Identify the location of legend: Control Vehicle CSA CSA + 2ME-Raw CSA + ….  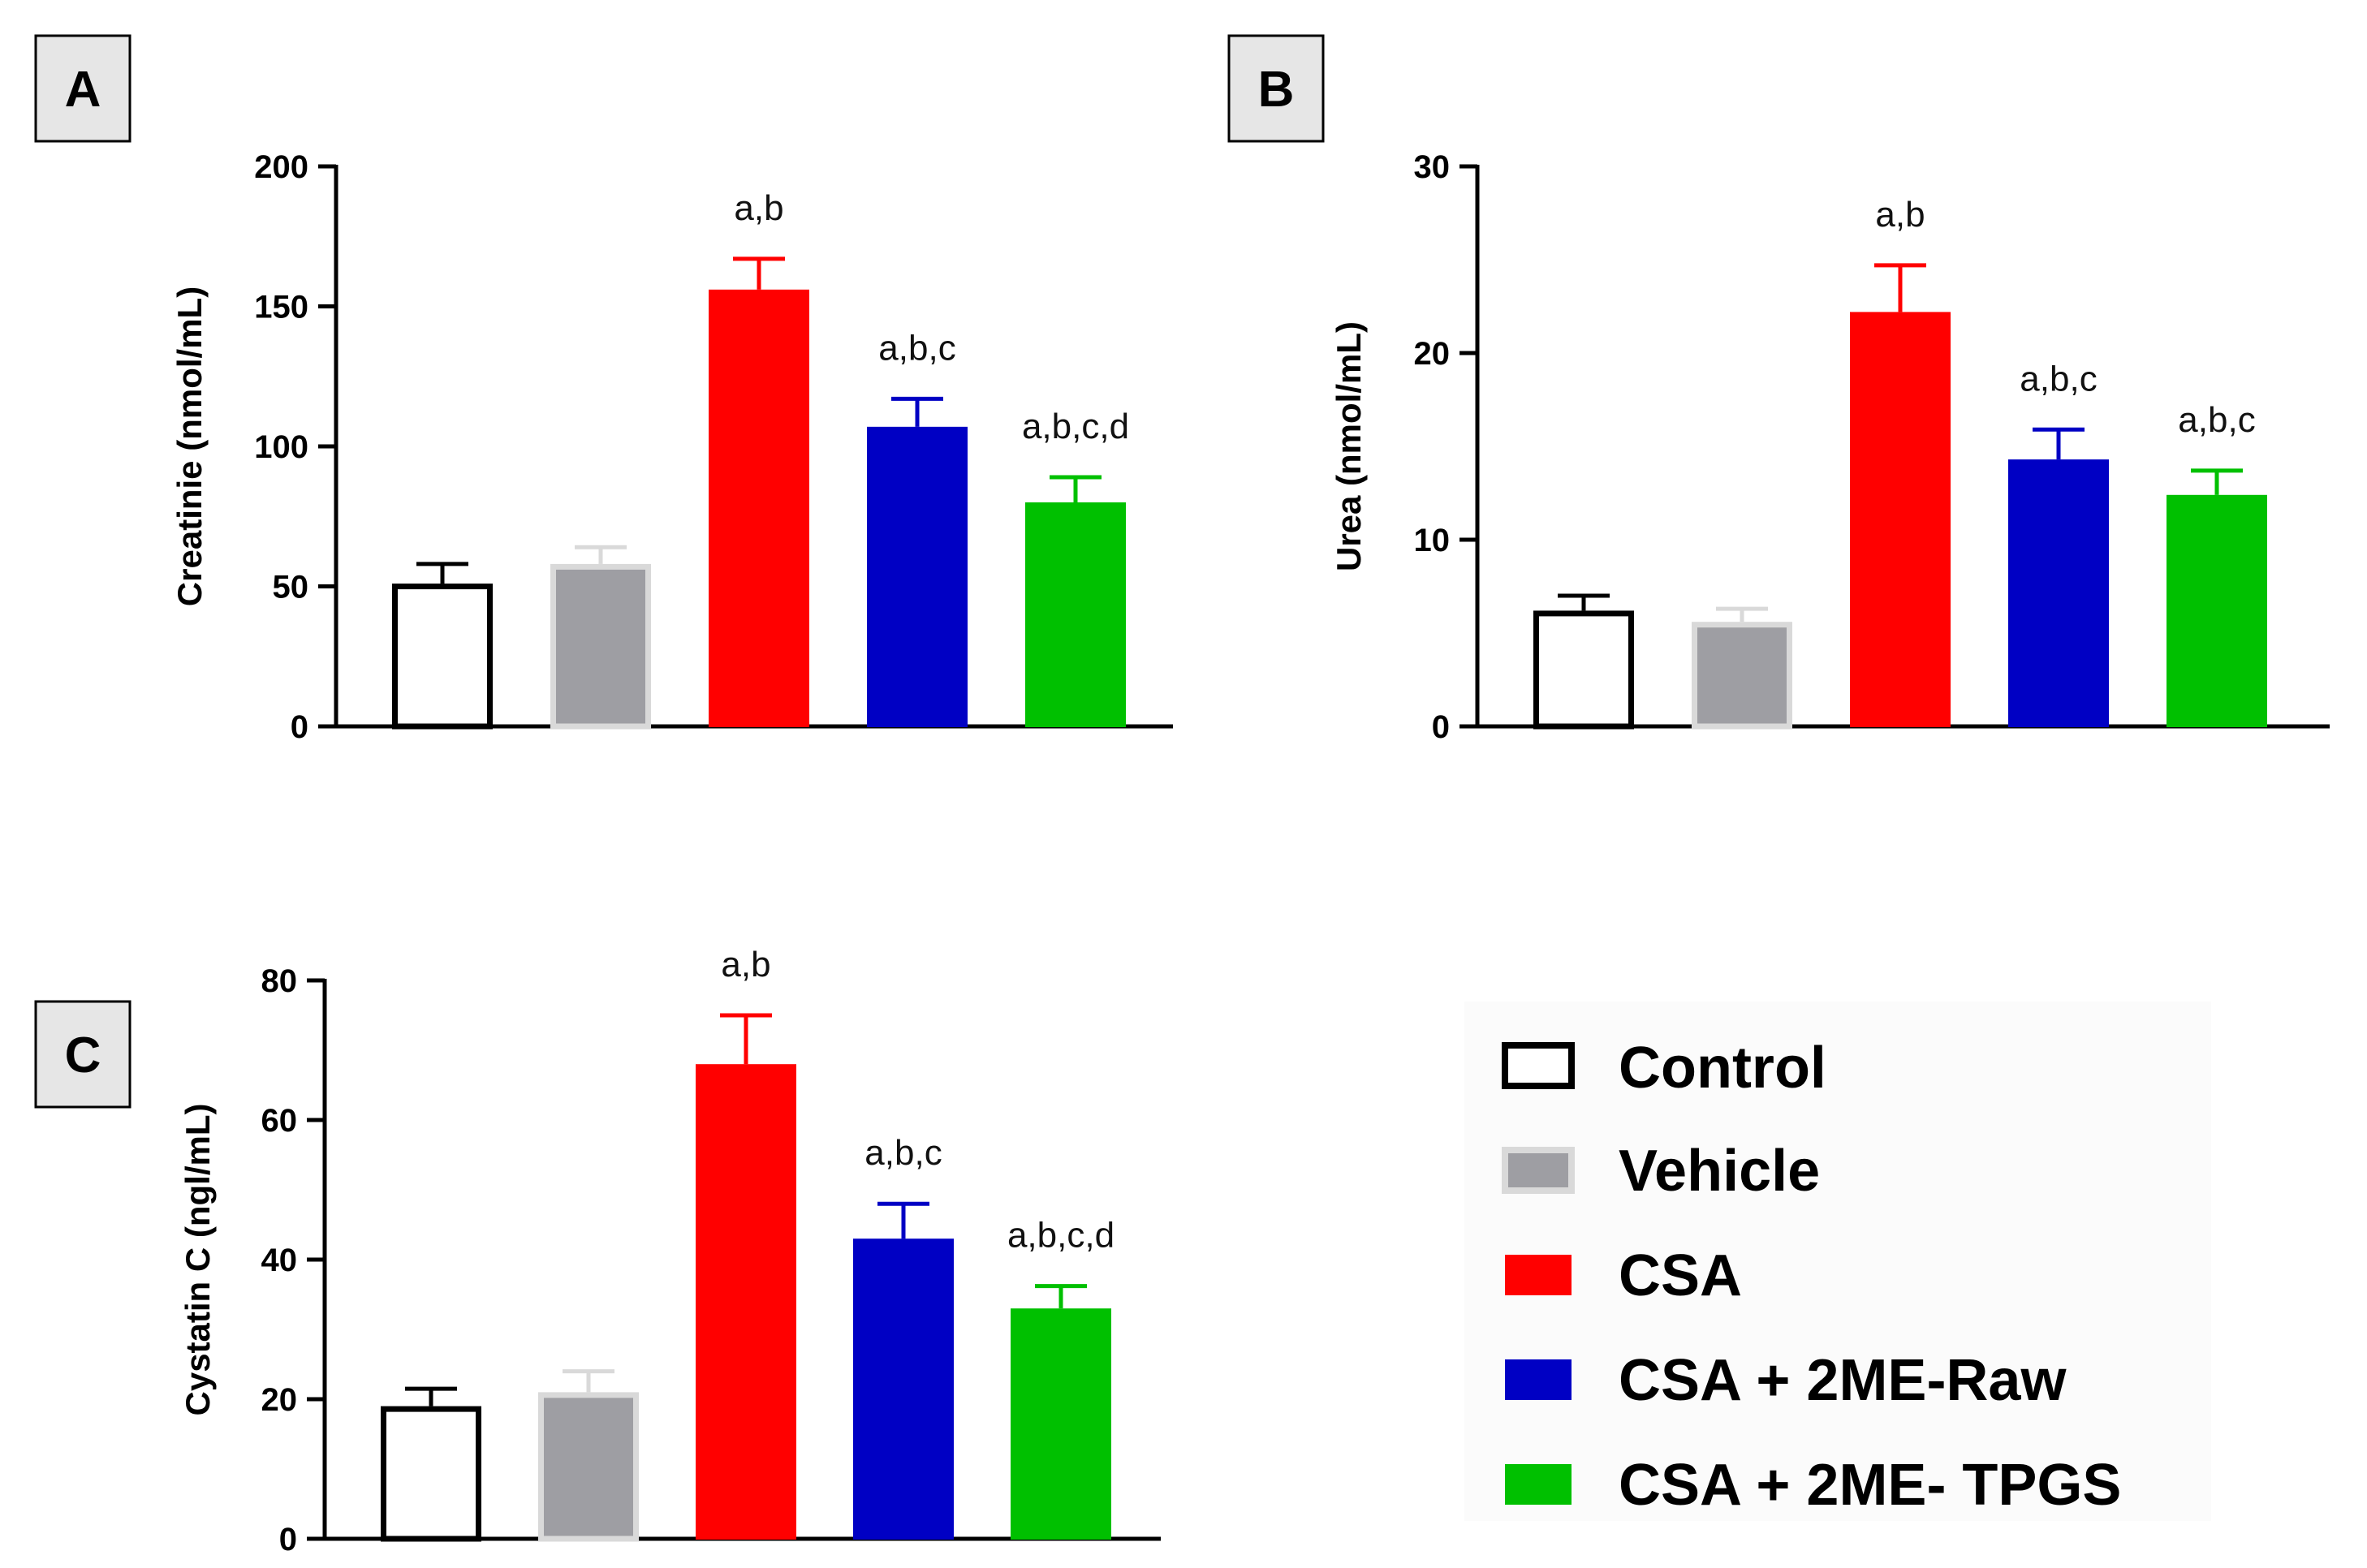
(1838, 1262).